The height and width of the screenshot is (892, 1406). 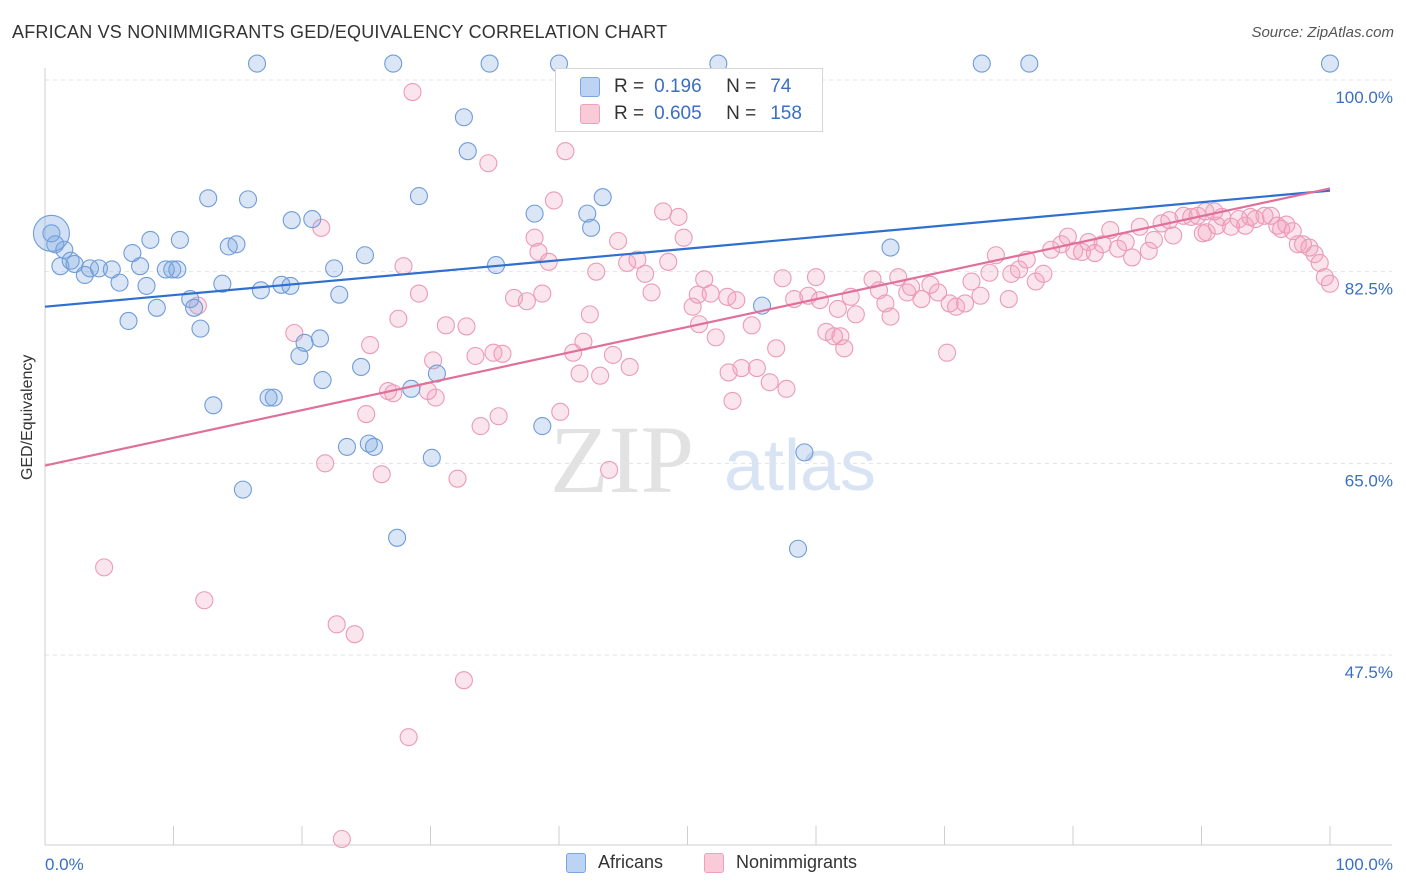 What do you see at coordinates (797, 862) in the screenshot?
I see `legend-label-nonimmigrants: Nonimmigrants` at bounding box center [797, 862].